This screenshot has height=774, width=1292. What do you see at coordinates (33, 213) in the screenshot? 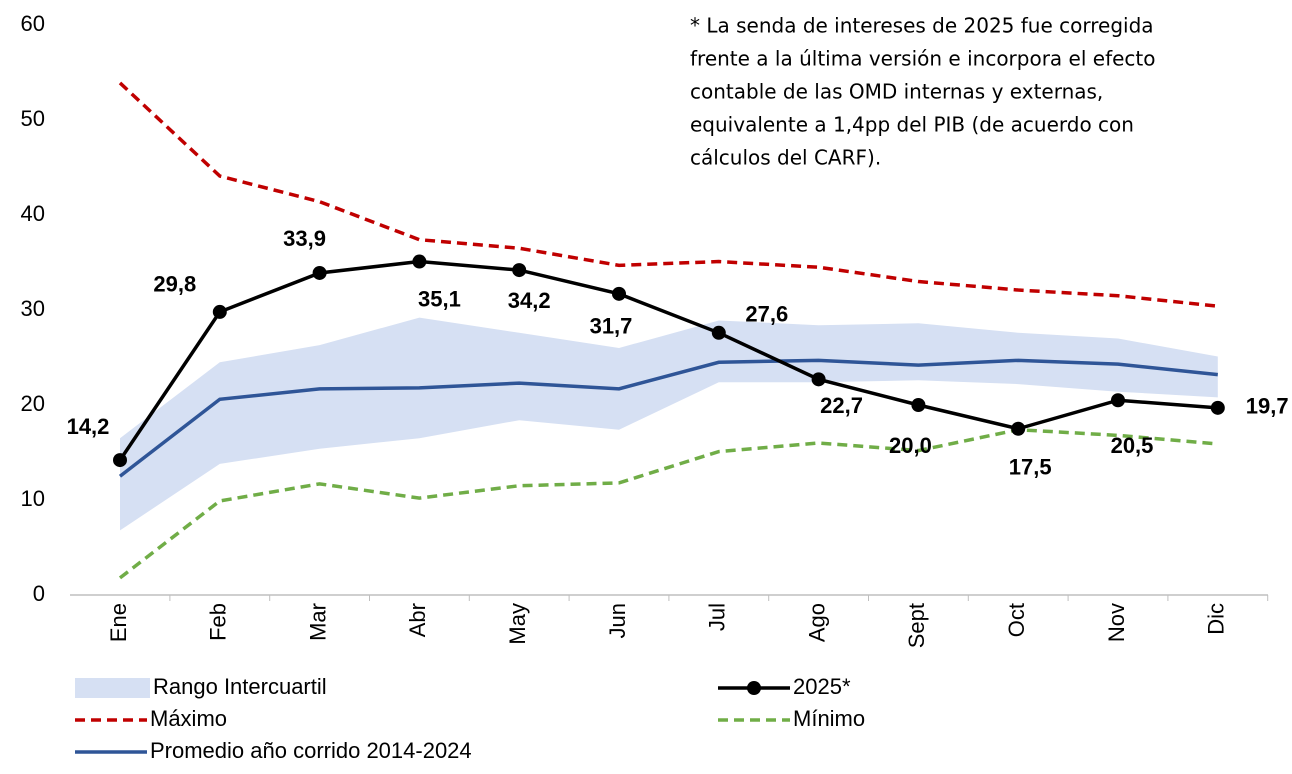
I see `y-tick-label: 40` at bounding box center [33, 213].